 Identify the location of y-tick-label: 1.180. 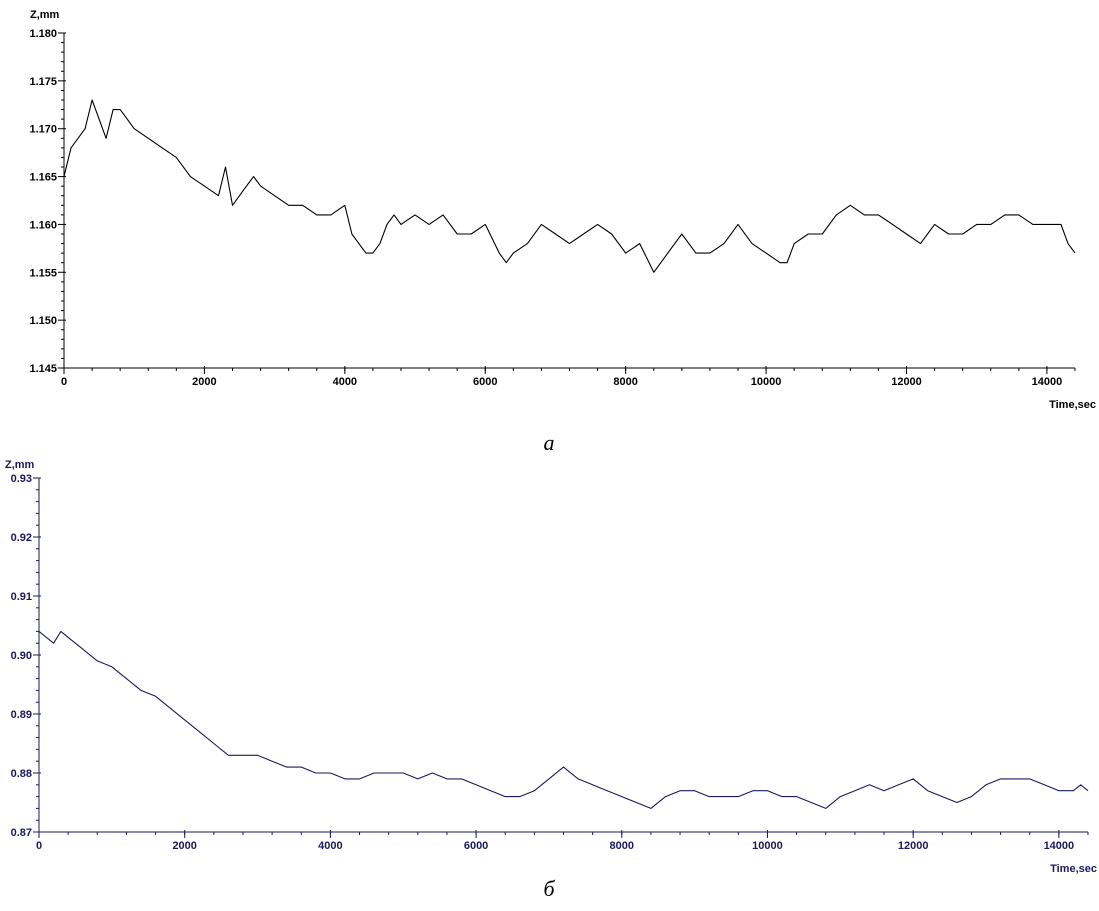
(43, 34).